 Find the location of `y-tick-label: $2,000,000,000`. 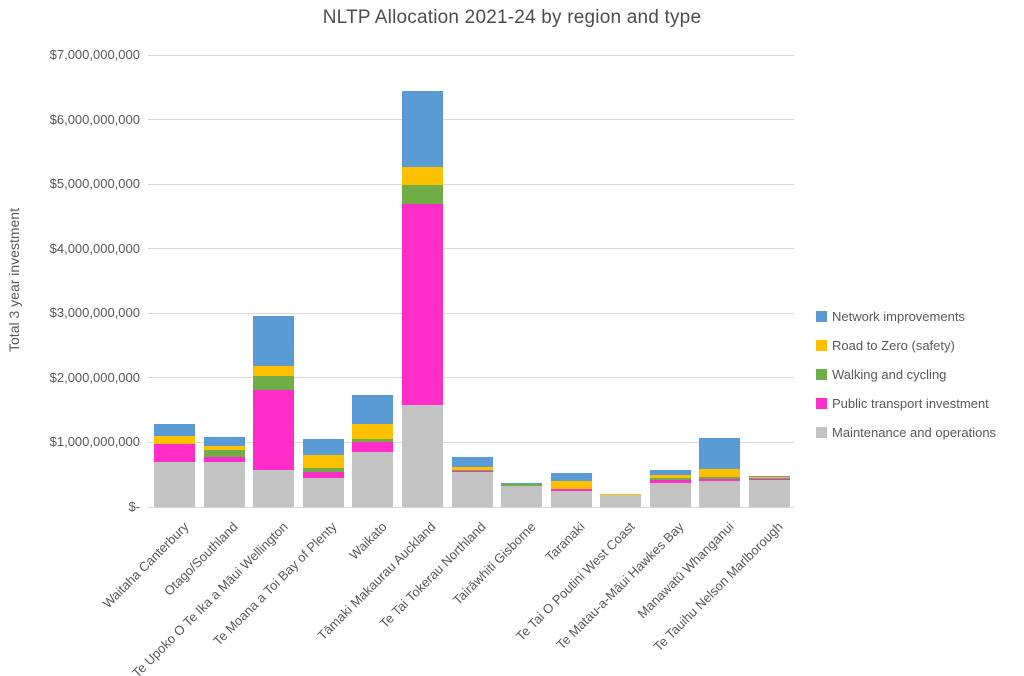

y-tick-label: $2,000,000,000 is located at coordinates (94, 377).